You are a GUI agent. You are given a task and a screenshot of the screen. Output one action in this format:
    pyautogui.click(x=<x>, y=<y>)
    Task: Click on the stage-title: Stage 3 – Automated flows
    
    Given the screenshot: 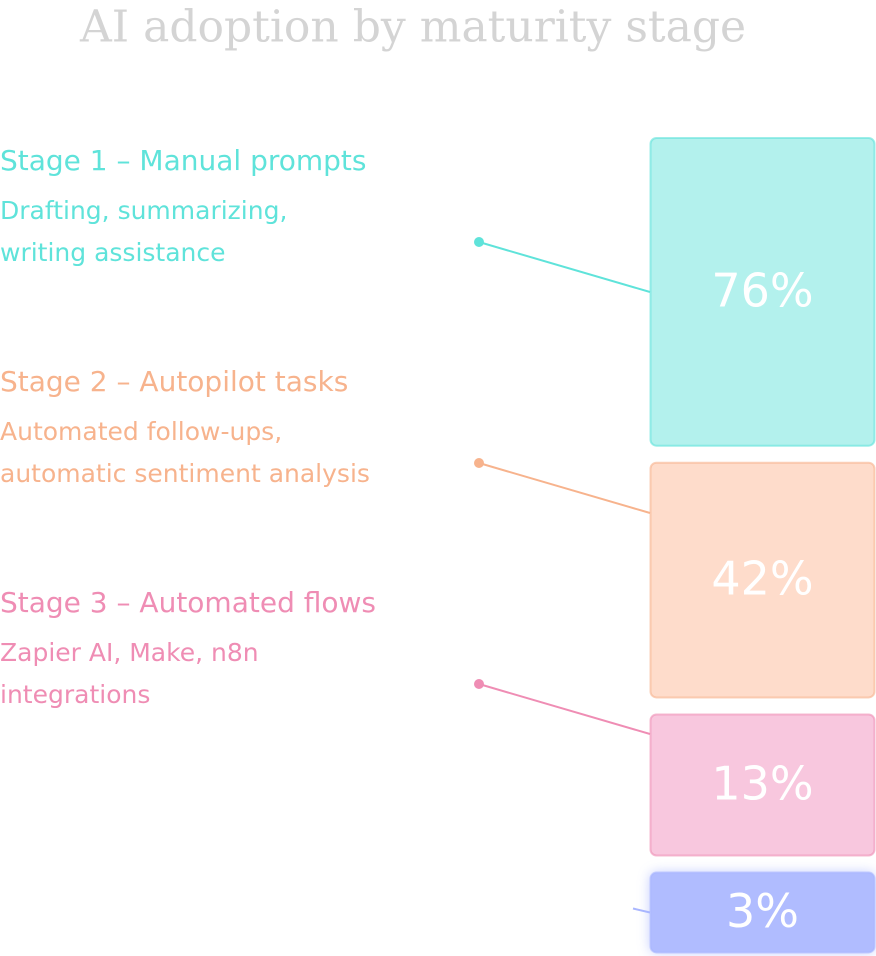 What is the action you would take?
    pyautogui.click(x=188, y=602)
    